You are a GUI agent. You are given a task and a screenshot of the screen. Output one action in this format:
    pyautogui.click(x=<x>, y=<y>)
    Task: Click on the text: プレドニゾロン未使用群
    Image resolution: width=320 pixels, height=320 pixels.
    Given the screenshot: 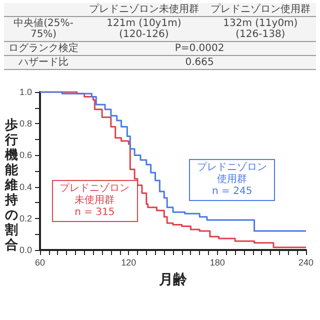 What is the action you would take?
    pyautogui.click(x=144, y=9)
    